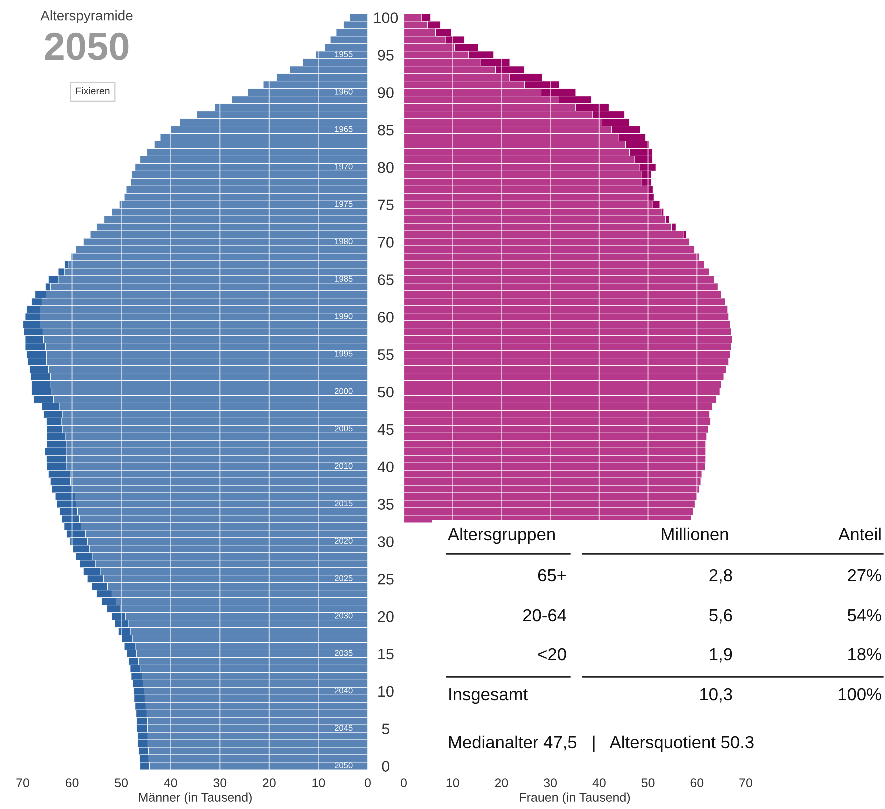 Image resolution: width=885 pixels, height=809 pixels. Describe the element at coordinates (716, 695) in the screenshot. I see `annotation: 10,3` at that location.